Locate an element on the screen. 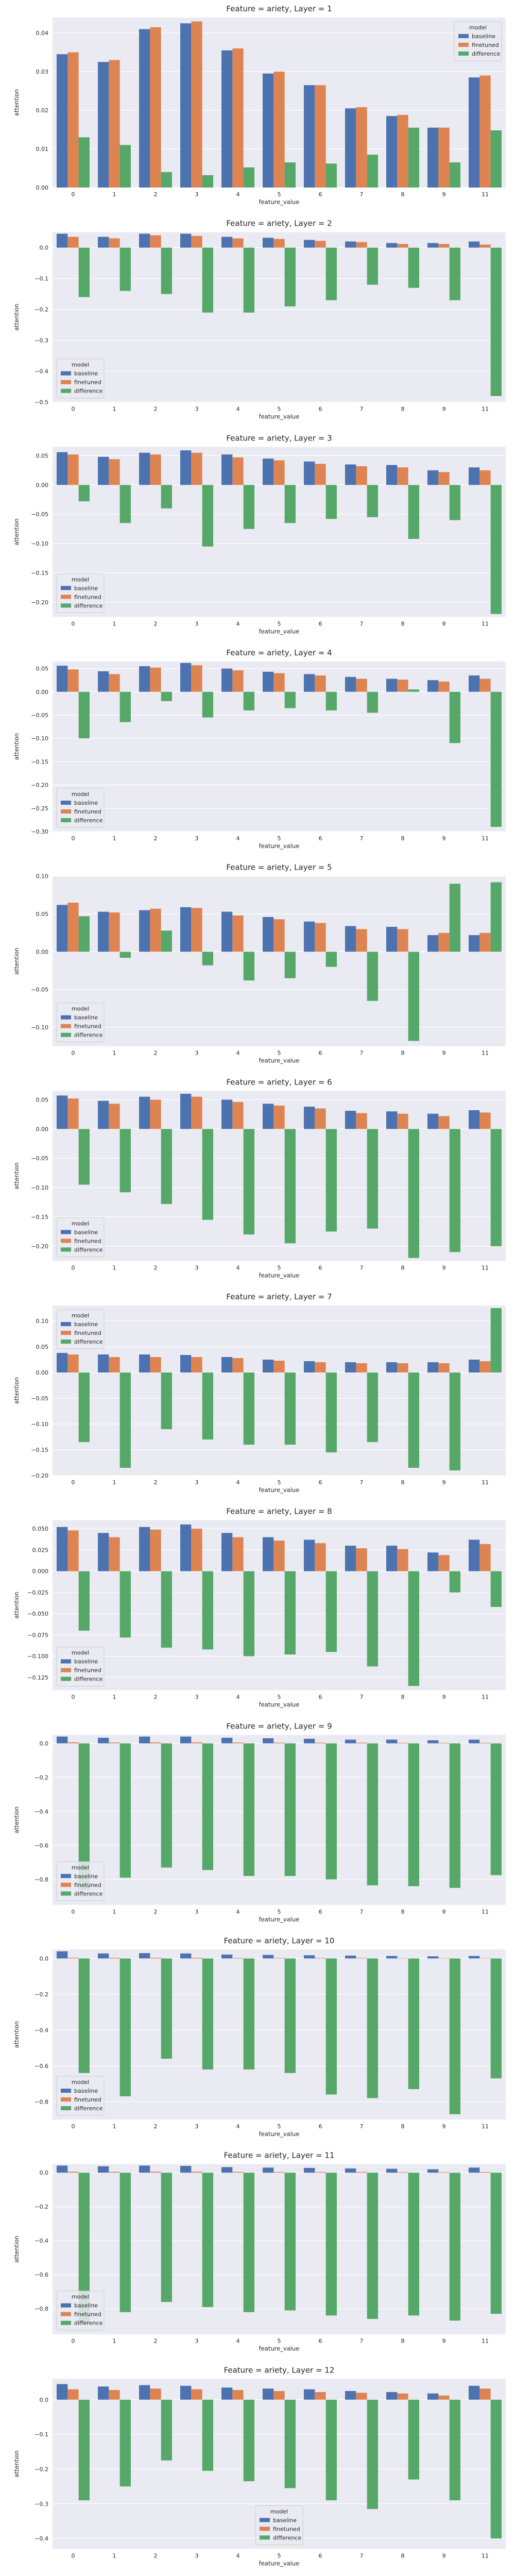 The height and width of the screenshot is (2576, 515). x-axis-label: feature_value is located at coordinates (279, 846).